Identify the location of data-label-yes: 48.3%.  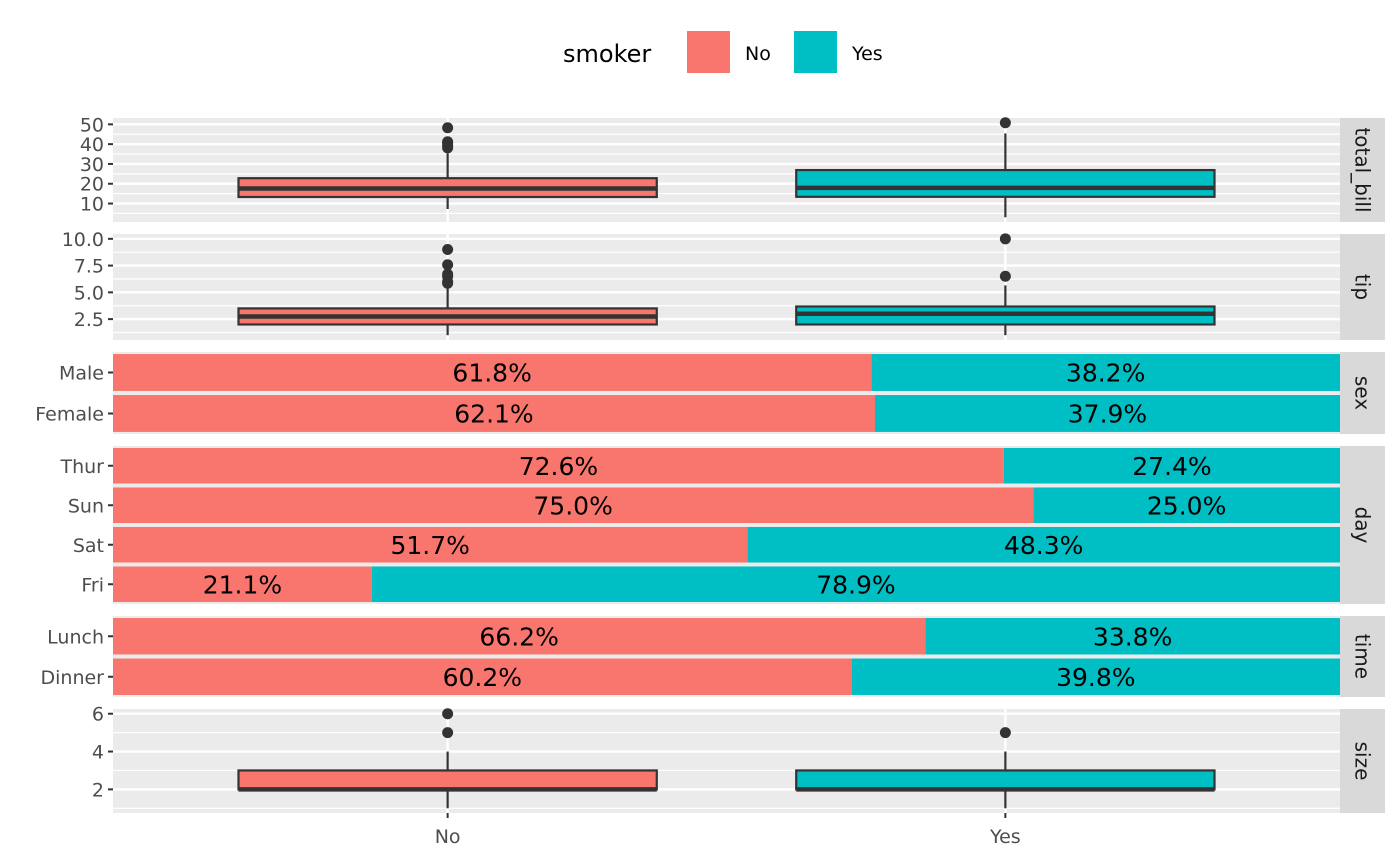
(1043, 545).